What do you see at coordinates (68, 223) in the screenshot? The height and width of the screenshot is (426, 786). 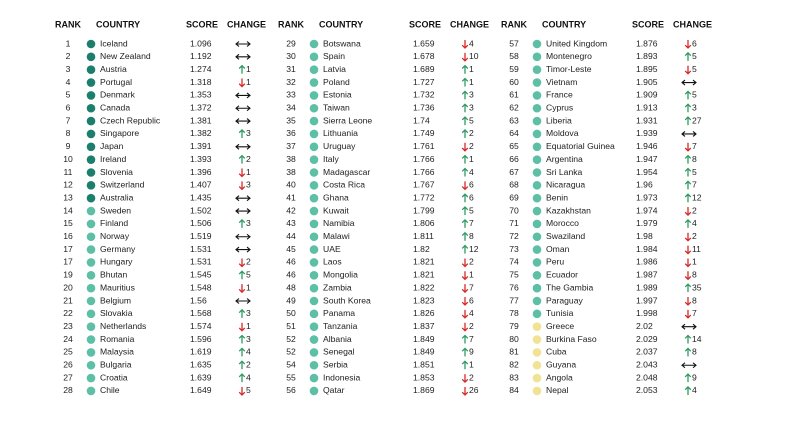 I see `rank: 15` at bounding box center [68, 223].